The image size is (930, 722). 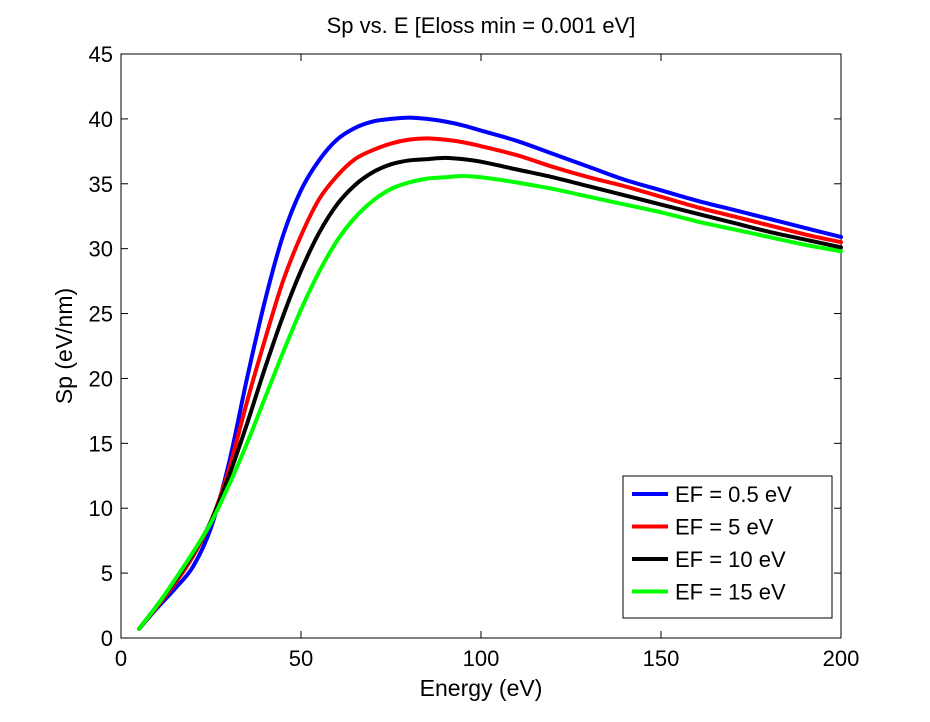 What do you see at coordinates (101, 119) in the screenshot?
I see `y-tick-label: 40` at bounding box center [101, 119].